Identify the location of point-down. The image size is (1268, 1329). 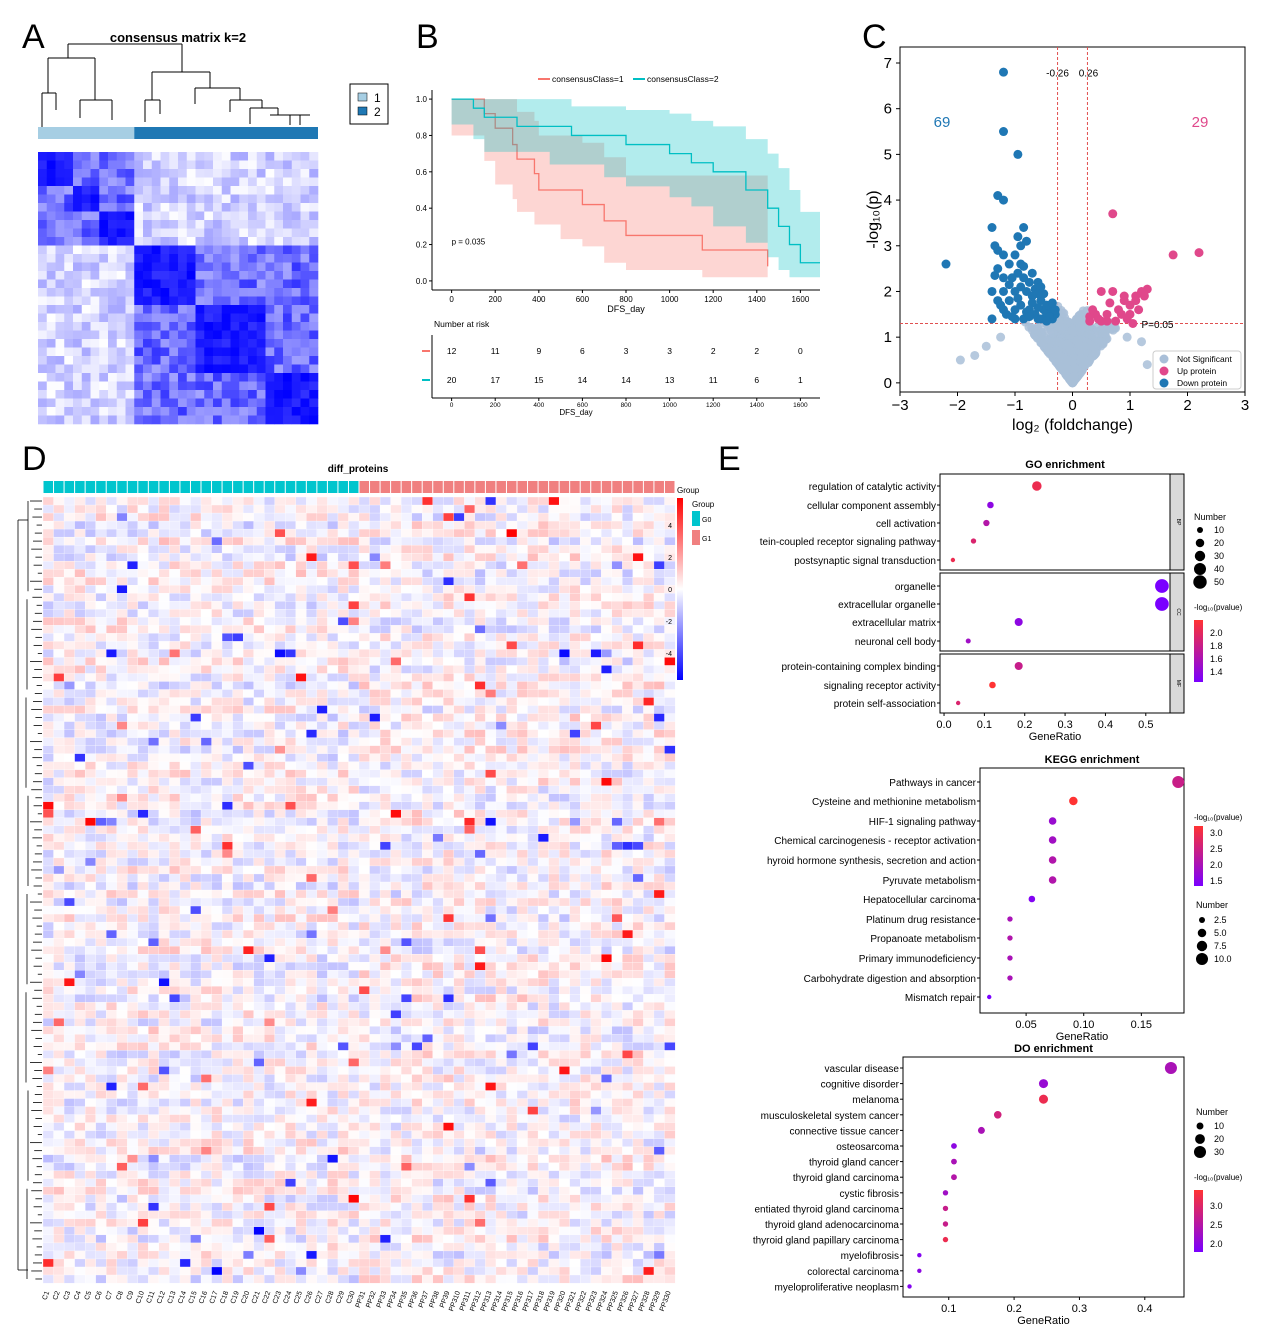
(1001, 305).